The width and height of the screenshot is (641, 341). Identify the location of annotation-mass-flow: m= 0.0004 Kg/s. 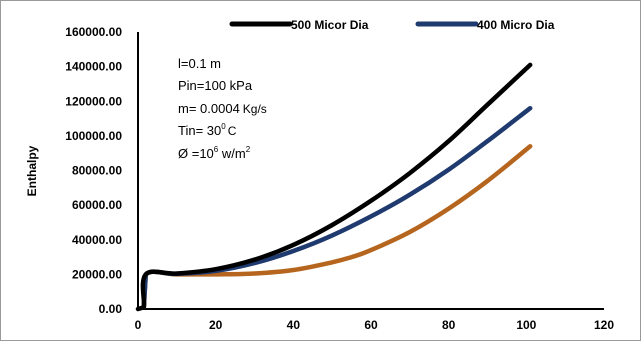
(222, 108).